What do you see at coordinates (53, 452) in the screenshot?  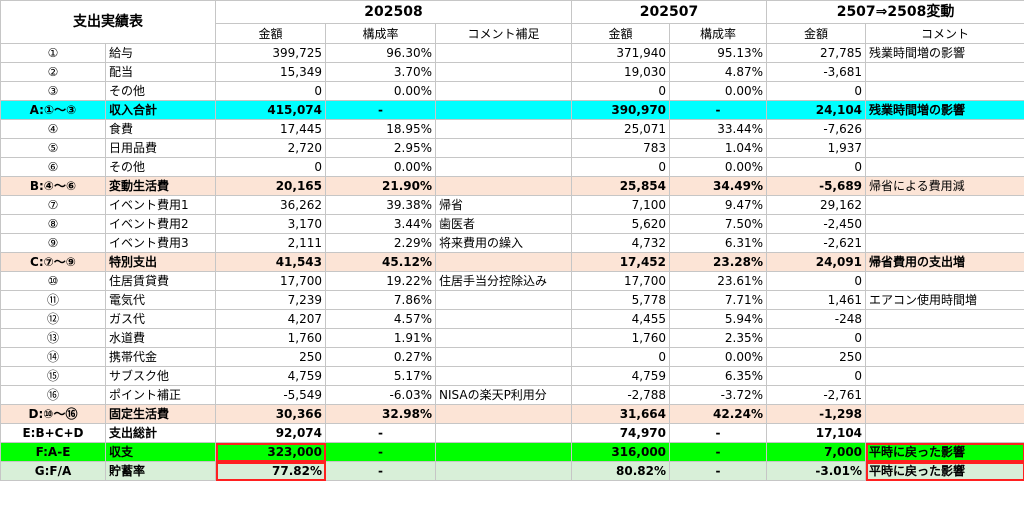 I see `row-number-cell: F:A-E` at bounding box center [53, 452].